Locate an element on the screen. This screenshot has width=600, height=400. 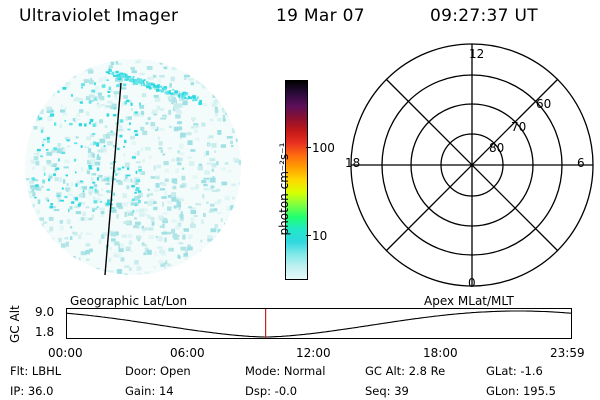
altitude-timeline-plot is located at coordinates (319, 323).